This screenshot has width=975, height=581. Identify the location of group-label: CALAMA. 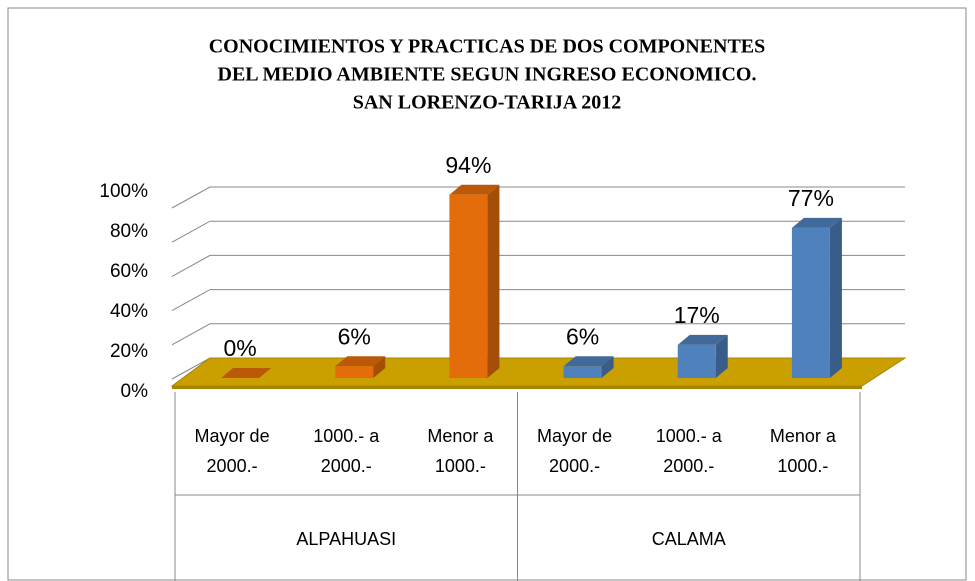
(689, 539).